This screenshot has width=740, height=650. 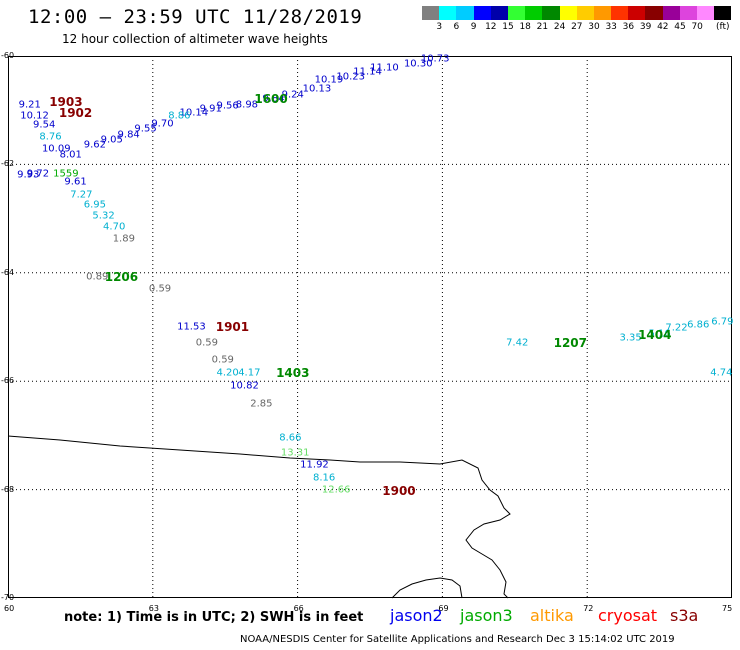 What do you see at coordinates (114, 227) in the screenshot?
I see `wave-height-label: 4.70` at bounding box center [114, 227].